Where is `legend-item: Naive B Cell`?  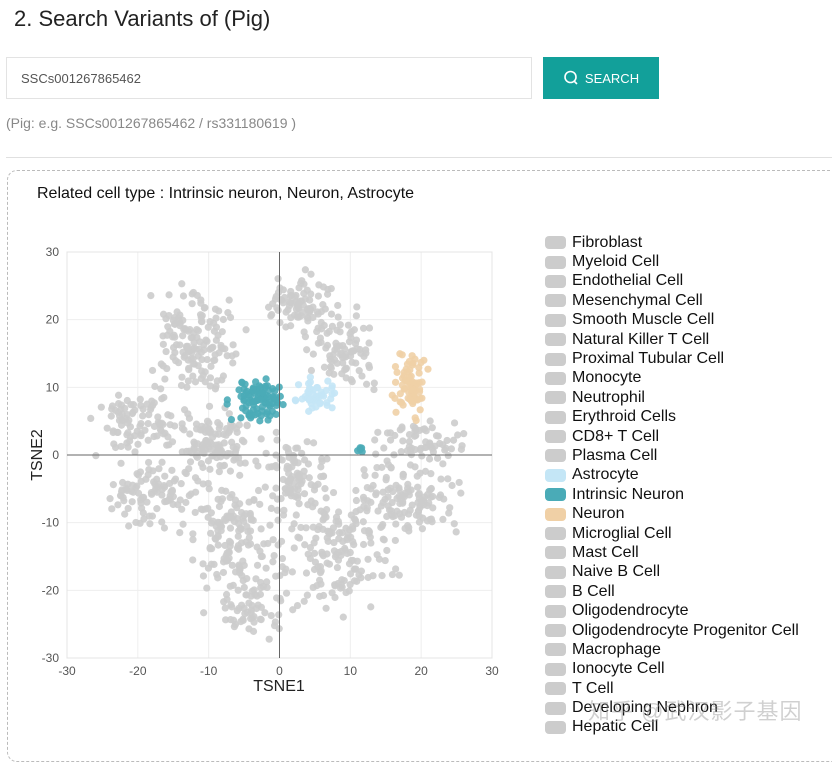 legend-item: Naive B Cell is located at coordinates (672, 572).